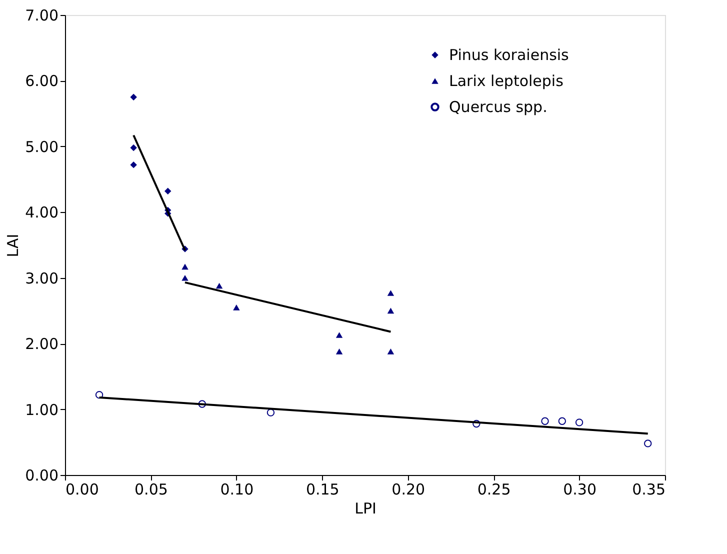 This screenshot has height=554, width=727. What do you see at coordinates (41, 81) in the screenshot?
I see `y-tick-label: 6.00` at bounding box center [41, 81].